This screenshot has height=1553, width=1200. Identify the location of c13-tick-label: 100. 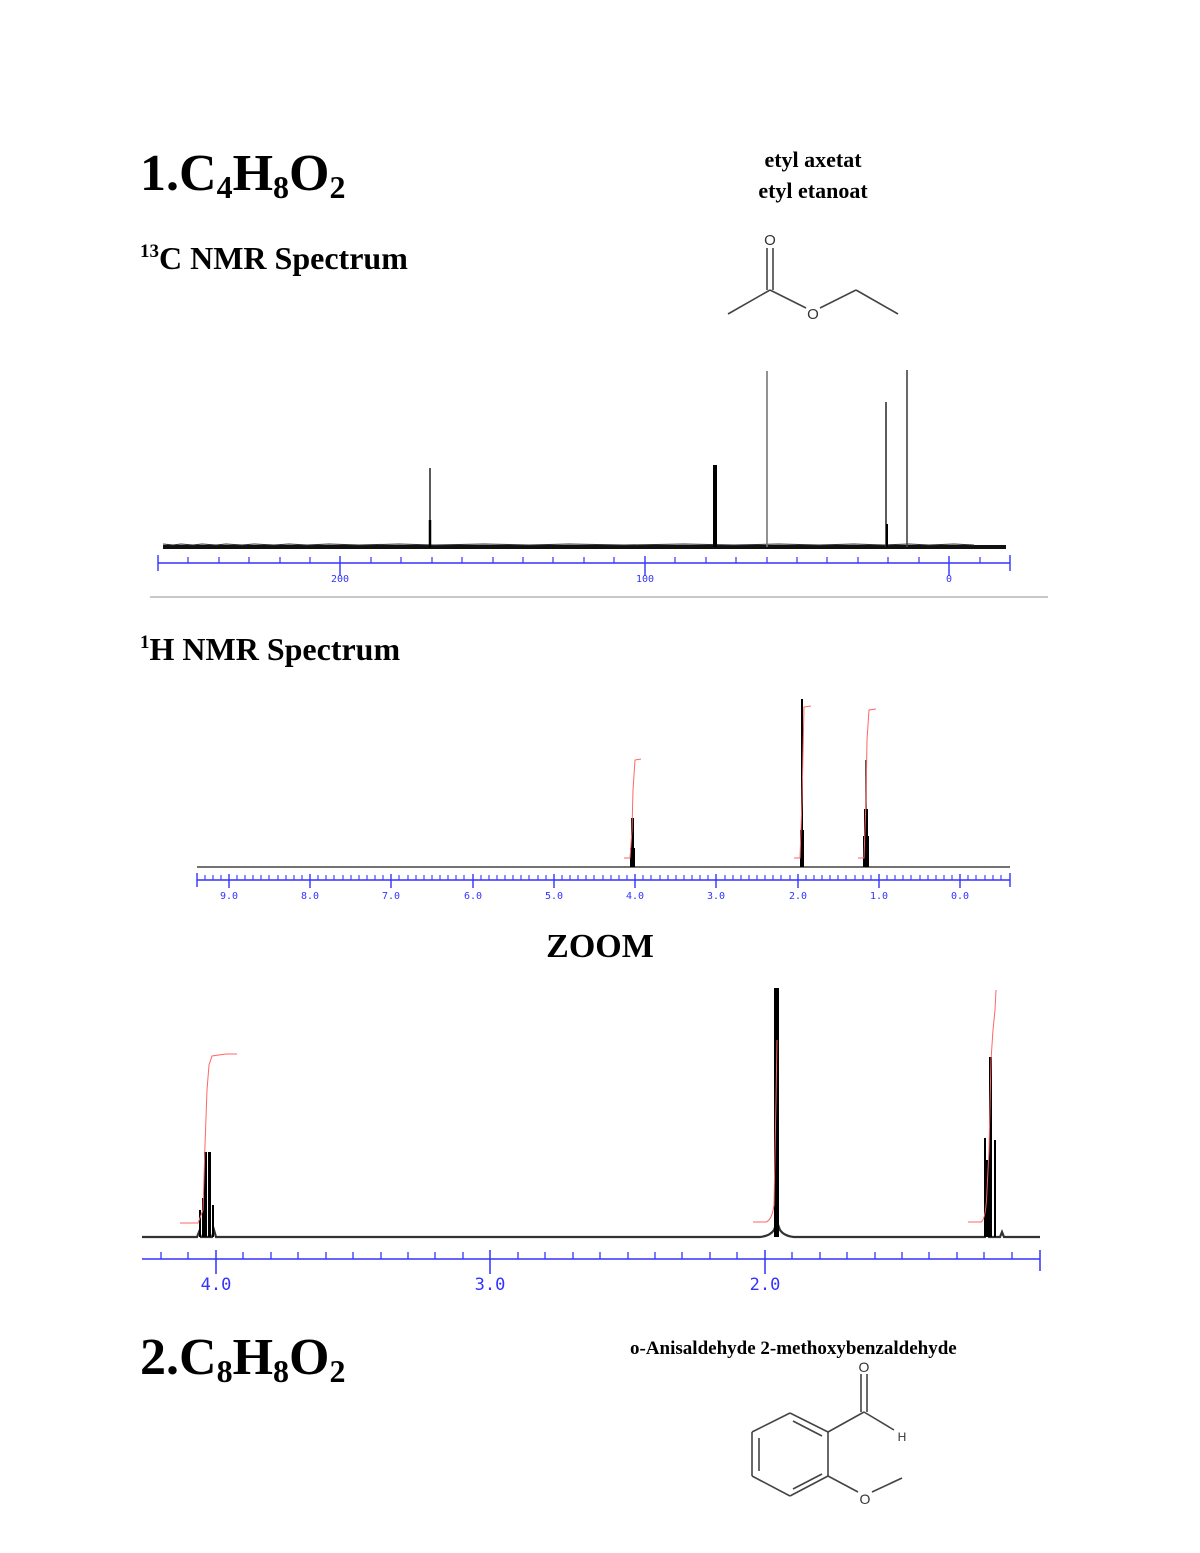
(645, 579).